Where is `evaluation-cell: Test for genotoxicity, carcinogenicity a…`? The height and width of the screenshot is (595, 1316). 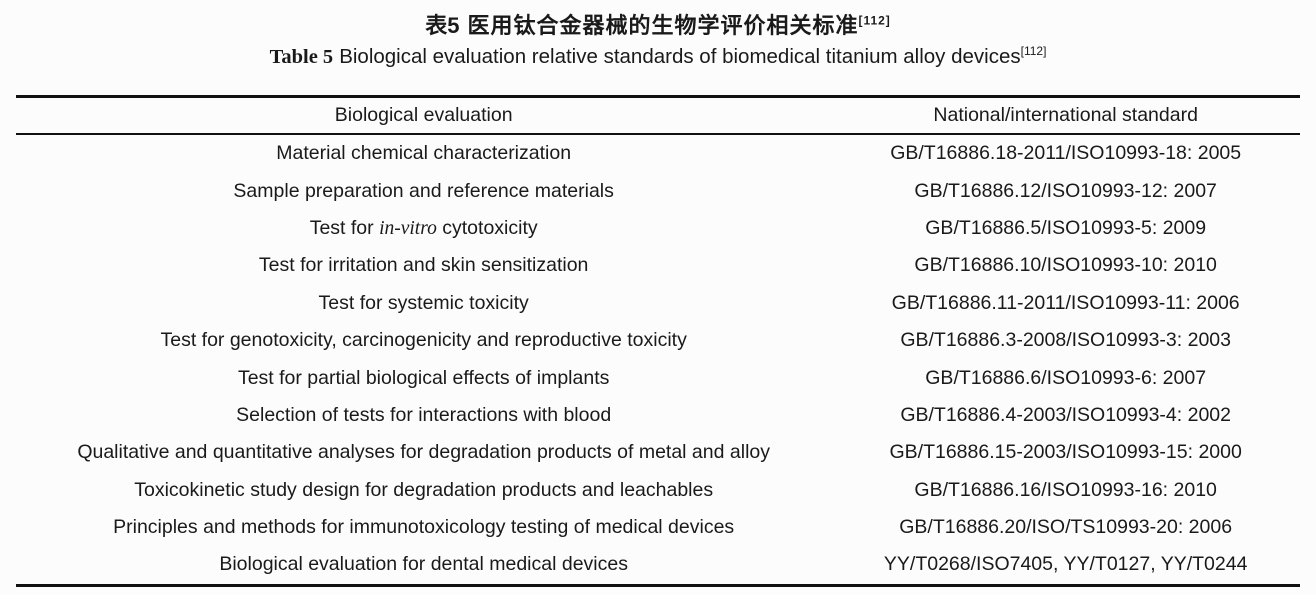
evaluation-cell: Test for genotoxicity, carcinogenicity a… is located at coordinates (423, 340).